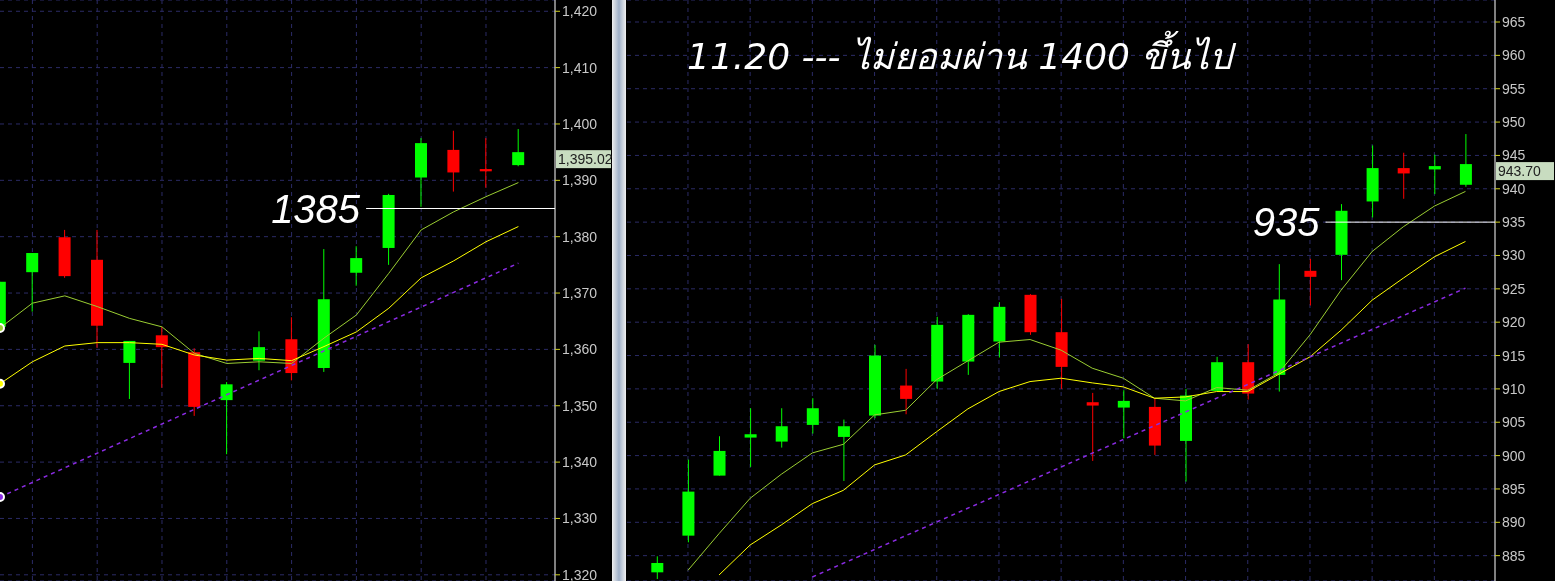 This screenshot has width=1555, height=581. Describe the element at coordinates (1514, 88) in the screenshot. I see `y-tick-label: 955` at that location.